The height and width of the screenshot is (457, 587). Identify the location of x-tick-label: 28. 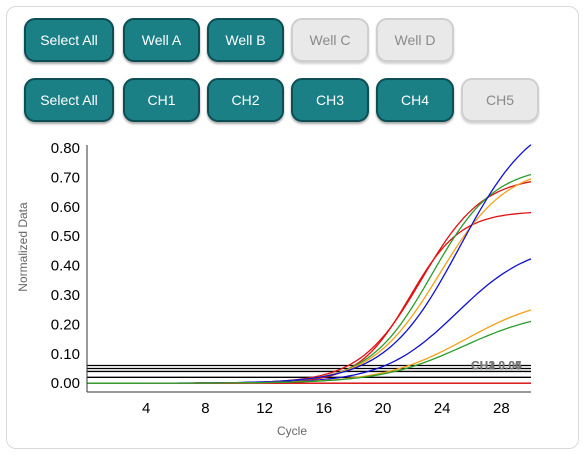
(501, 408).